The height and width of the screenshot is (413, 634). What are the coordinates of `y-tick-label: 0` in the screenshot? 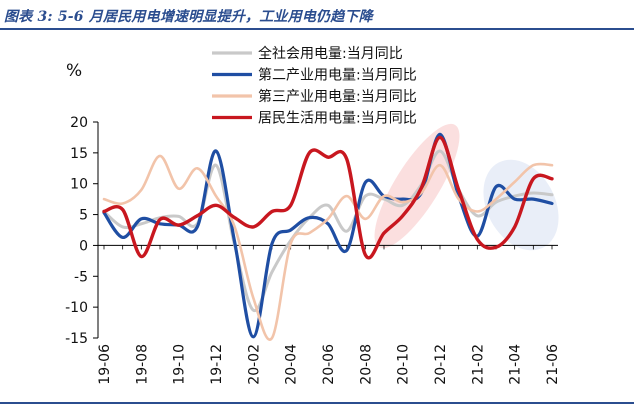 It's located at (83, 246).